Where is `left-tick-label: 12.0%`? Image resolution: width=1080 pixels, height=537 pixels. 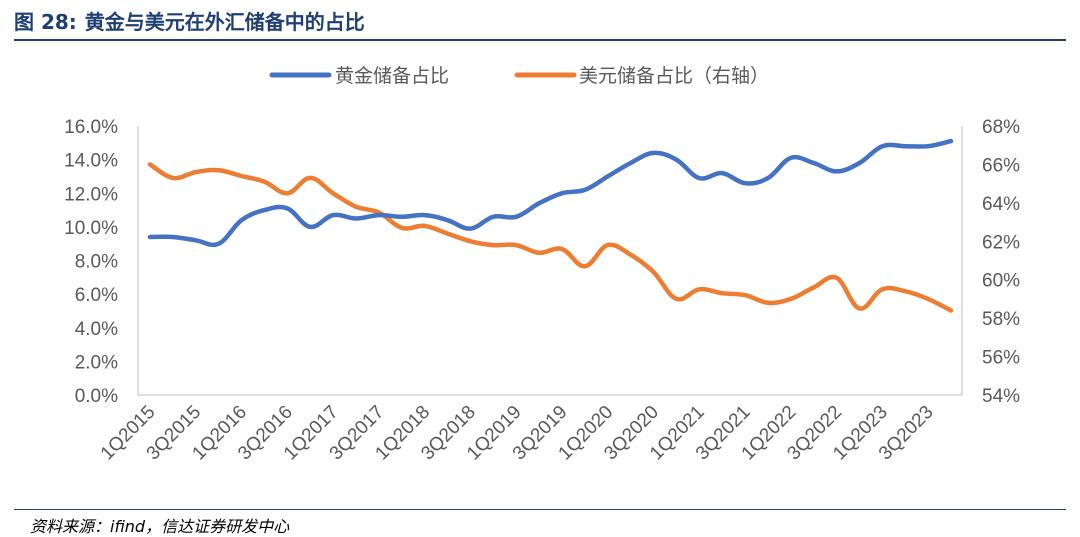 left-tick-label: 12.0% is located at coordinates (91, 194).